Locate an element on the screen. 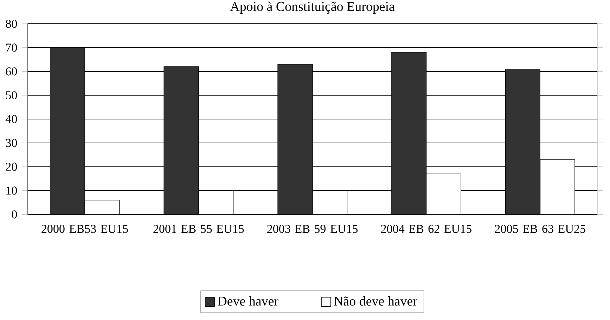 The image size is (610, 320). y-tick-label: 40 is located at coordinates (12, 119).